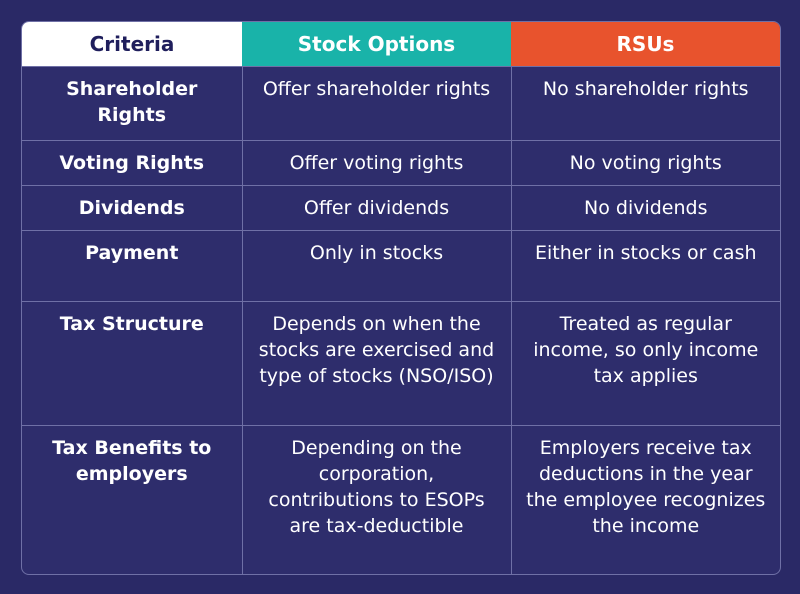  What do you see at coordinates (376, 44) in the screenshot?
I see `header-stock-options: Stock Options` at bounding box center [376, 44].